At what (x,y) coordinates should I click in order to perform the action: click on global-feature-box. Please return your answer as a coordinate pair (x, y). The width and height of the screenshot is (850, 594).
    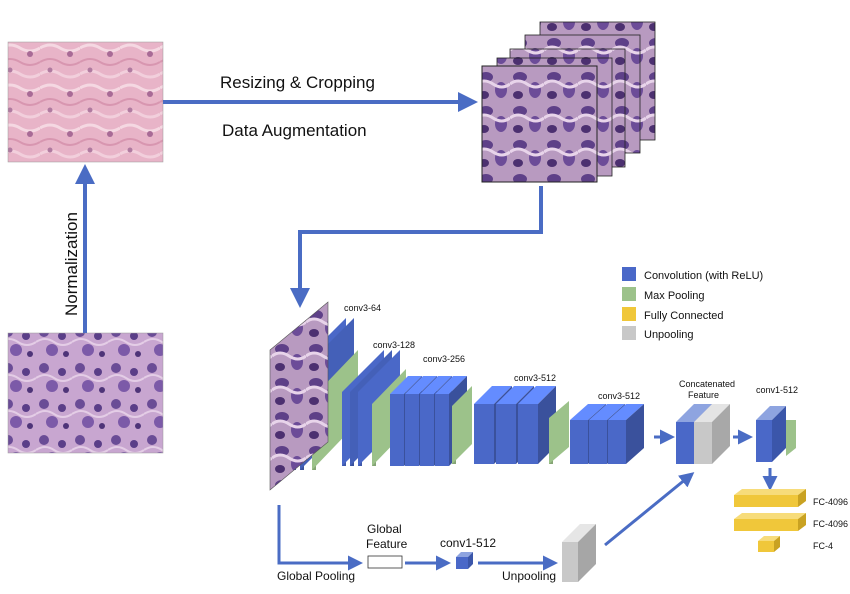
    Looking at the image, I should click on (385, 562).